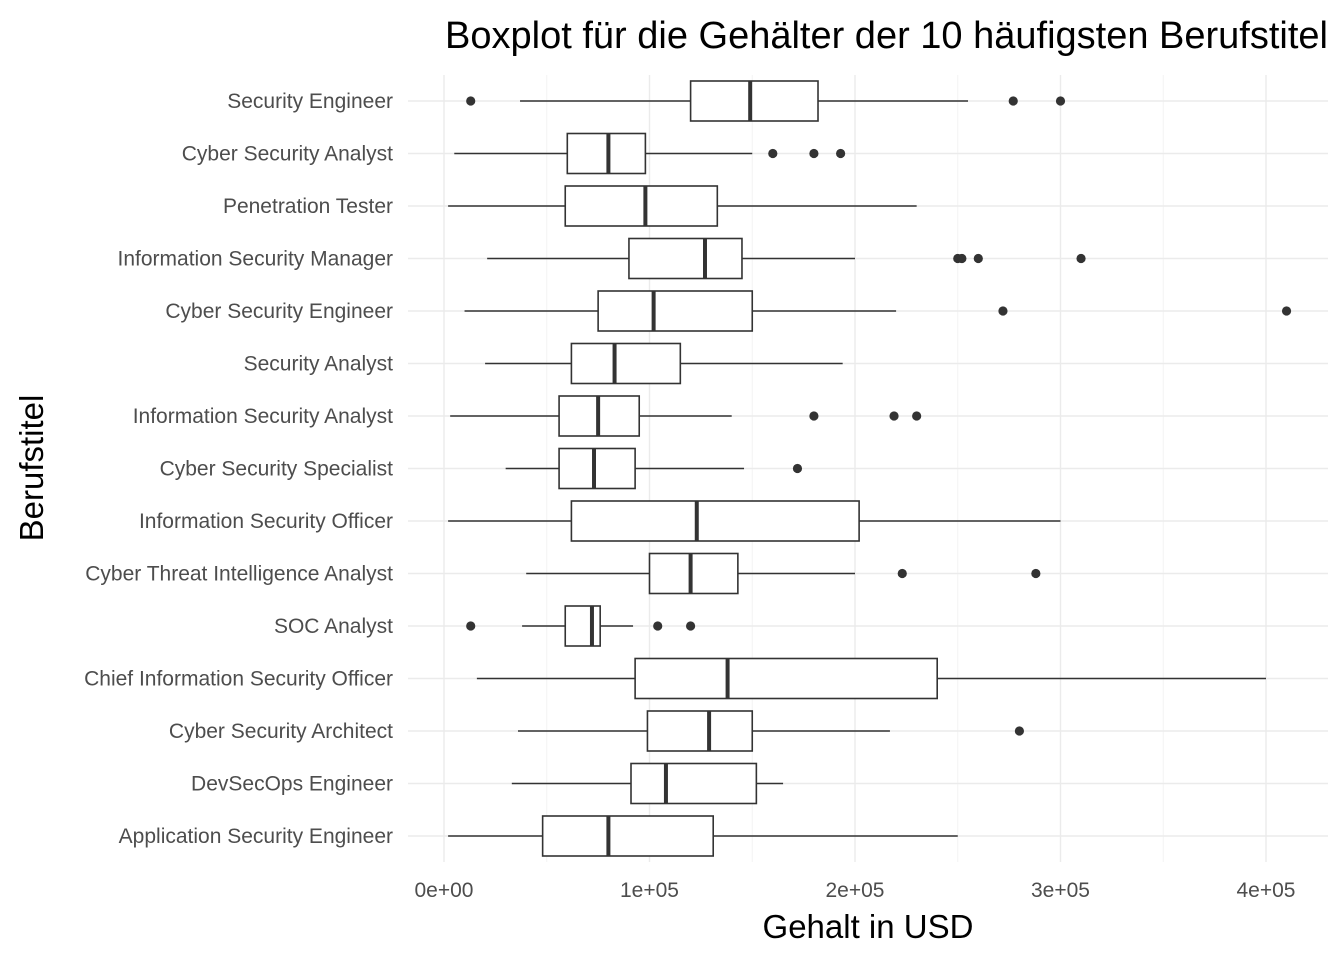  What do you see at coordinates (281, 731) in the screenshot?
I see `category-label: Cyber Security Architect` at bounding box center [281, 731].